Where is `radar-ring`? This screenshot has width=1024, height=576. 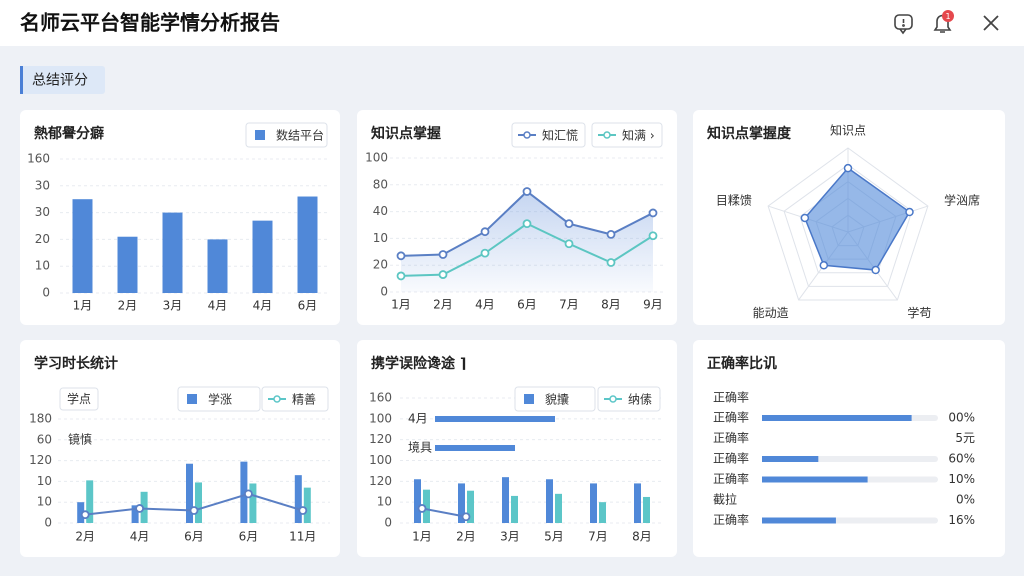
radar-ring is located at coordinates (848, 225).